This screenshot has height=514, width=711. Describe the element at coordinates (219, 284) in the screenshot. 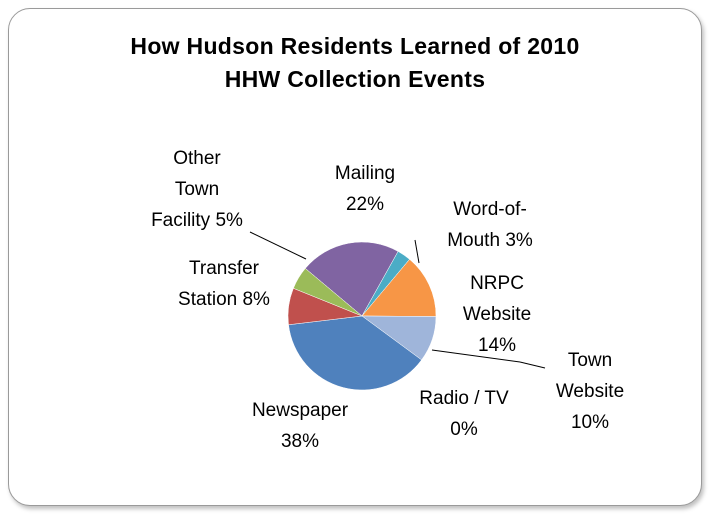

I see `category-label: Transfer Station` at that location.